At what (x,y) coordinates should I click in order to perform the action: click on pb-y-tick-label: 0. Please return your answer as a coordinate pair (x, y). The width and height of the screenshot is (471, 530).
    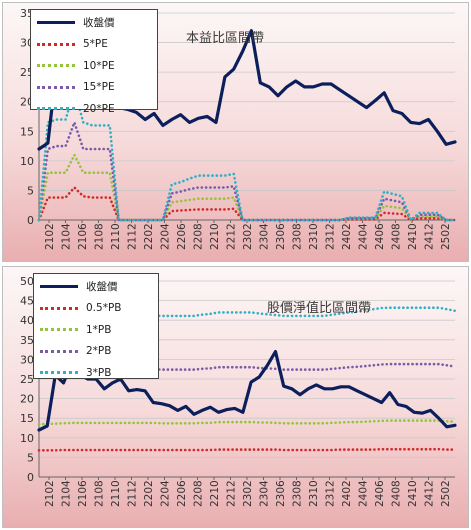
    Looking at the image, I should click on (30, 477).